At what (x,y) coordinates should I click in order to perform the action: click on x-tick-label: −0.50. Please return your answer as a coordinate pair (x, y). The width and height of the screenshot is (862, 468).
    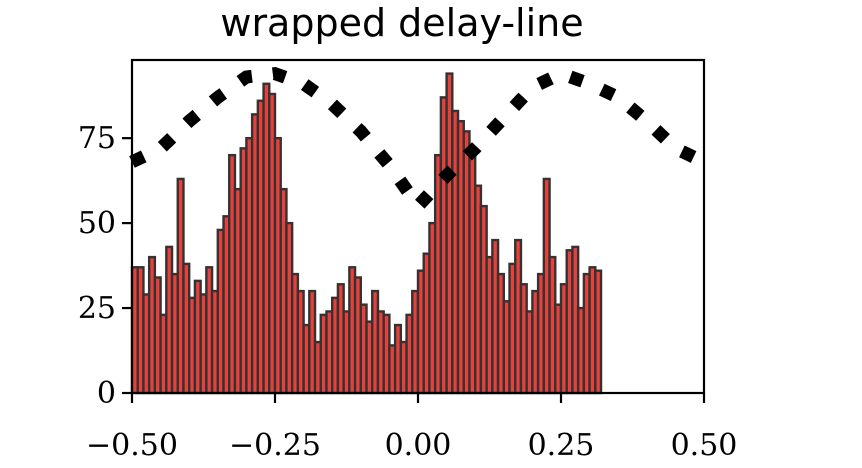
    Looking at the image, I should click on (132, 445).